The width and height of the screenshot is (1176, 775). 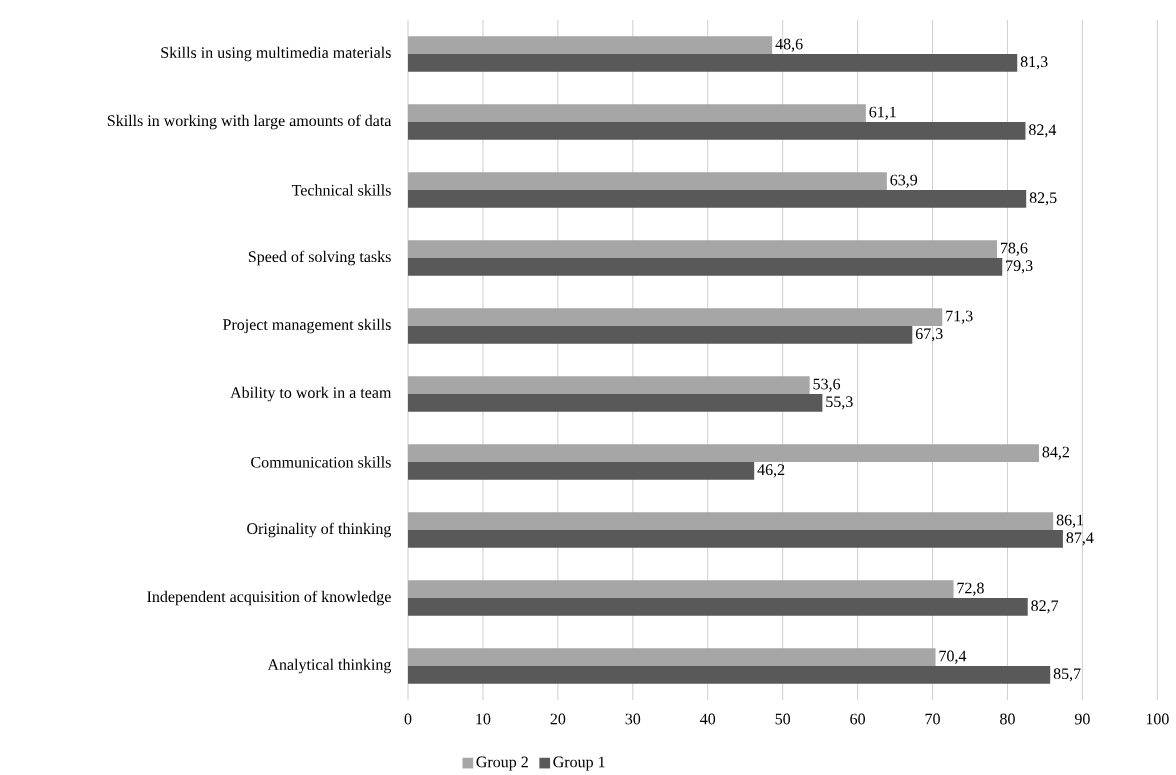 I want to click on x-tick-label: 70, so click(x=932, y=719).